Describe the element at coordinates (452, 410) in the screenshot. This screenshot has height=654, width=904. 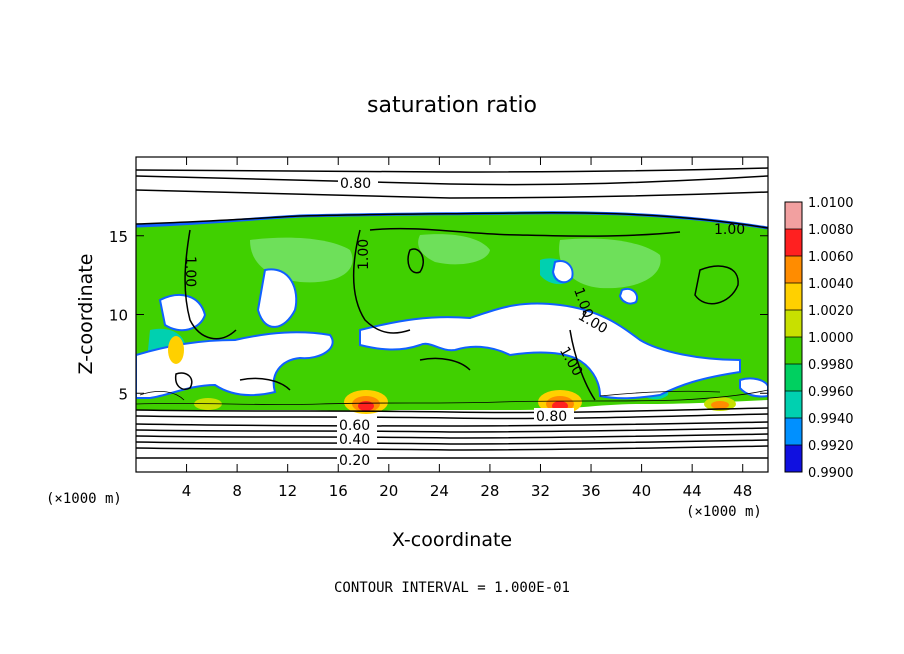
I see `contour-line-080-bottom` at that location.